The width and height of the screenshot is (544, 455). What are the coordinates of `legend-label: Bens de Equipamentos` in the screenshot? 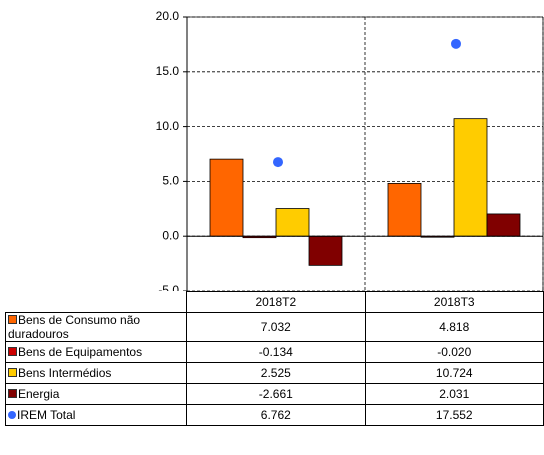 It's located at (80, 352).